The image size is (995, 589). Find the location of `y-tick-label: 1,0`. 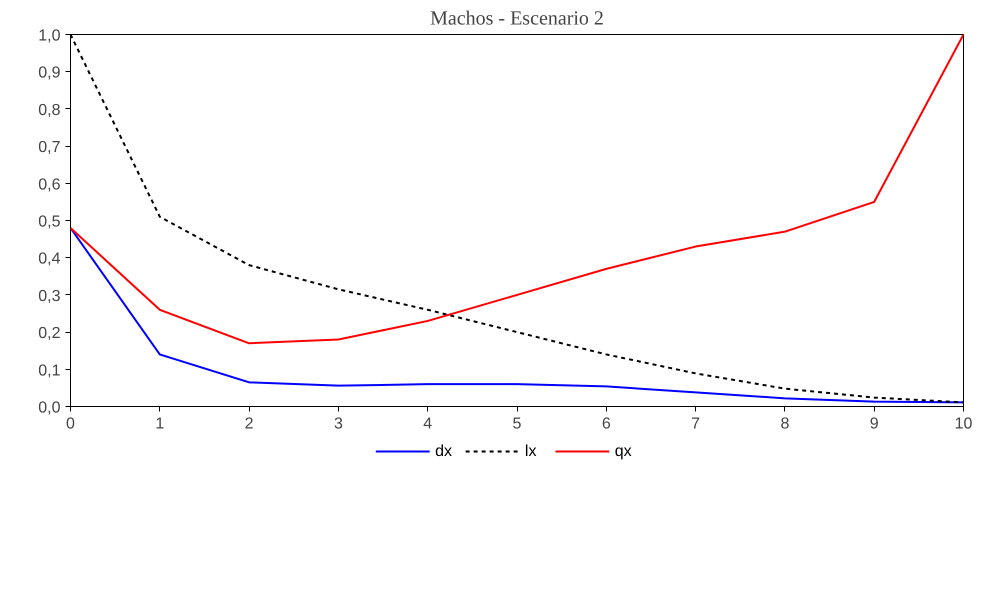

y-tick-label: 1,0 is located at coordinates (49, 36).